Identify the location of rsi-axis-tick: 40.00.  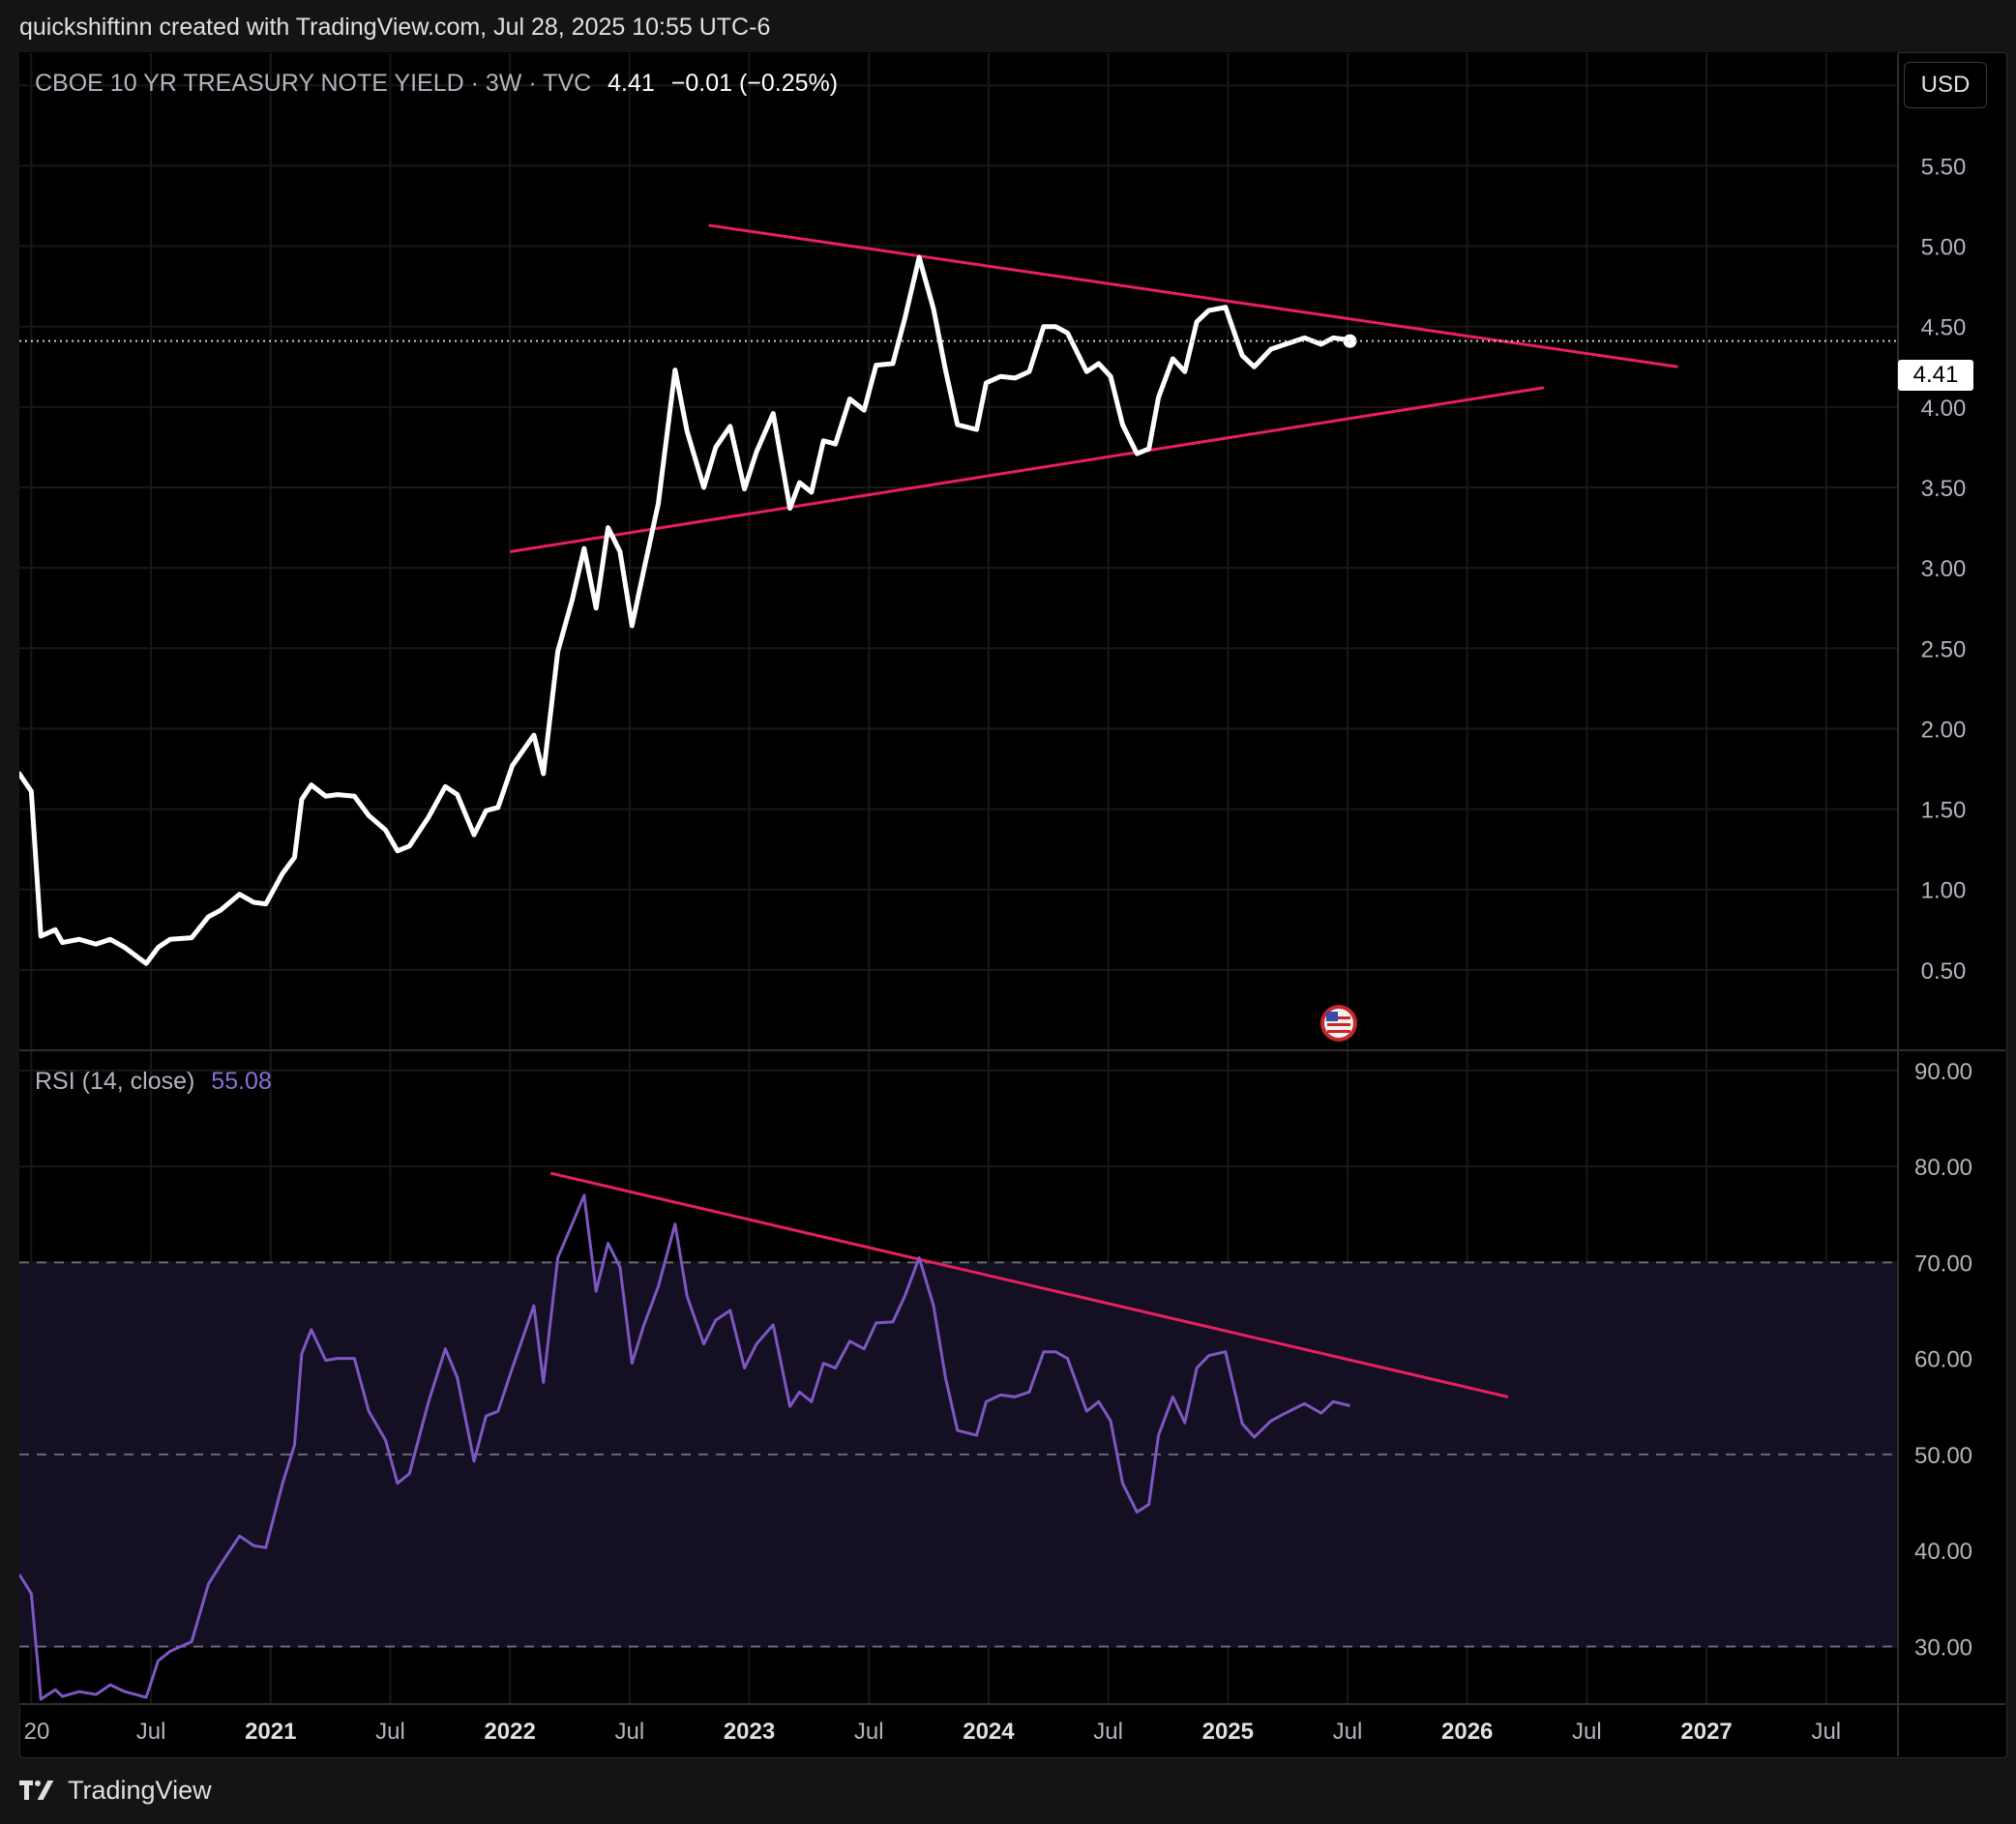
(1943, 1552).